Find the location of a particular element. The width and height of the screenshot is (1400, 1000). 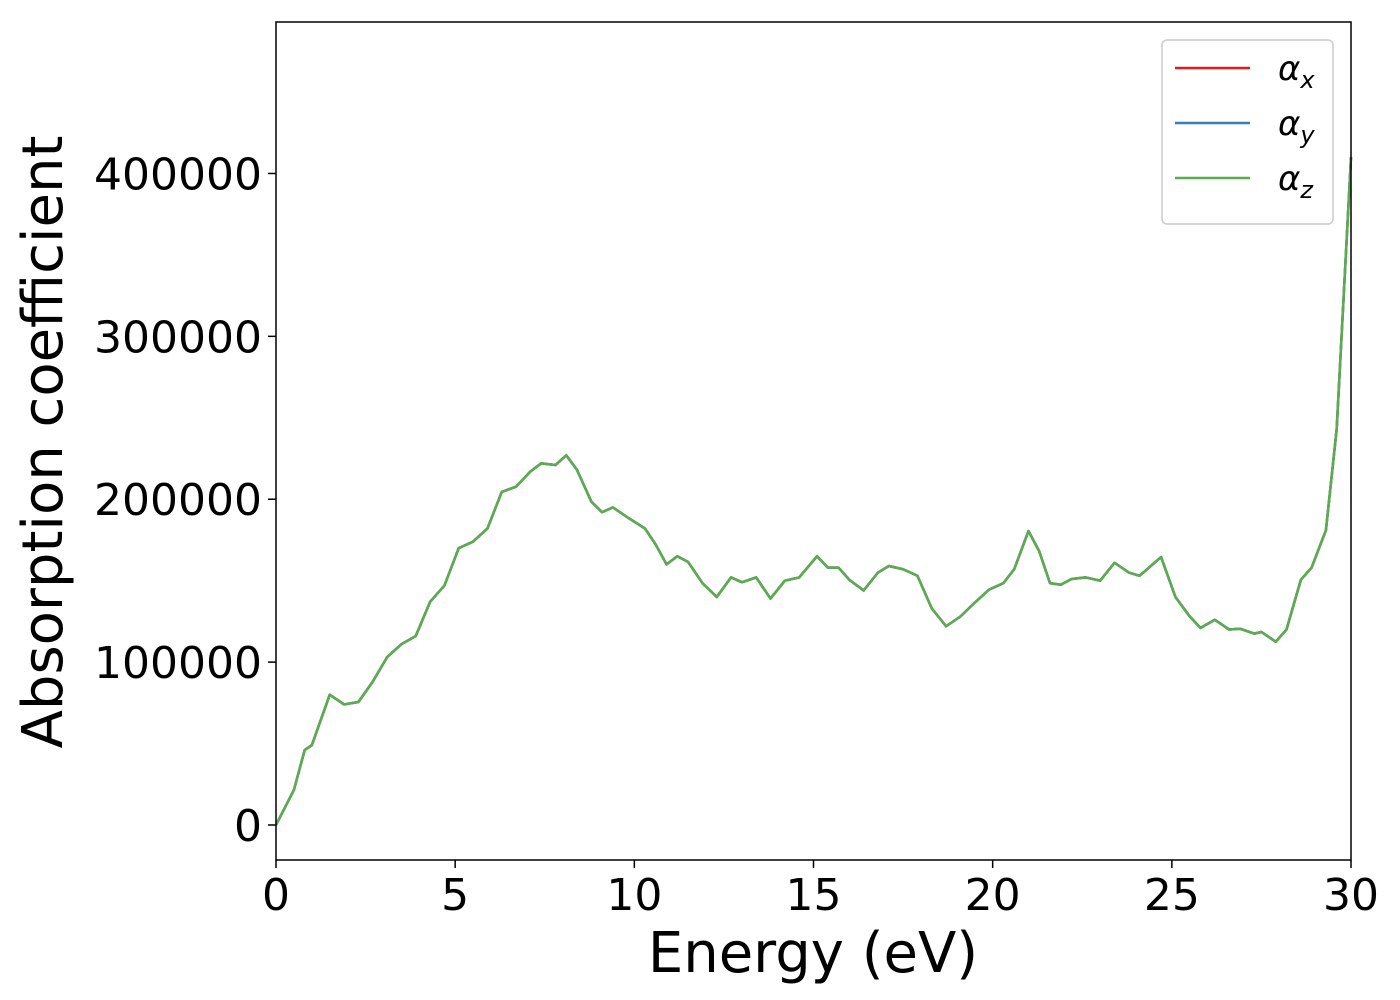

x-tick-label: 20 is located at coordinates (993, 895).